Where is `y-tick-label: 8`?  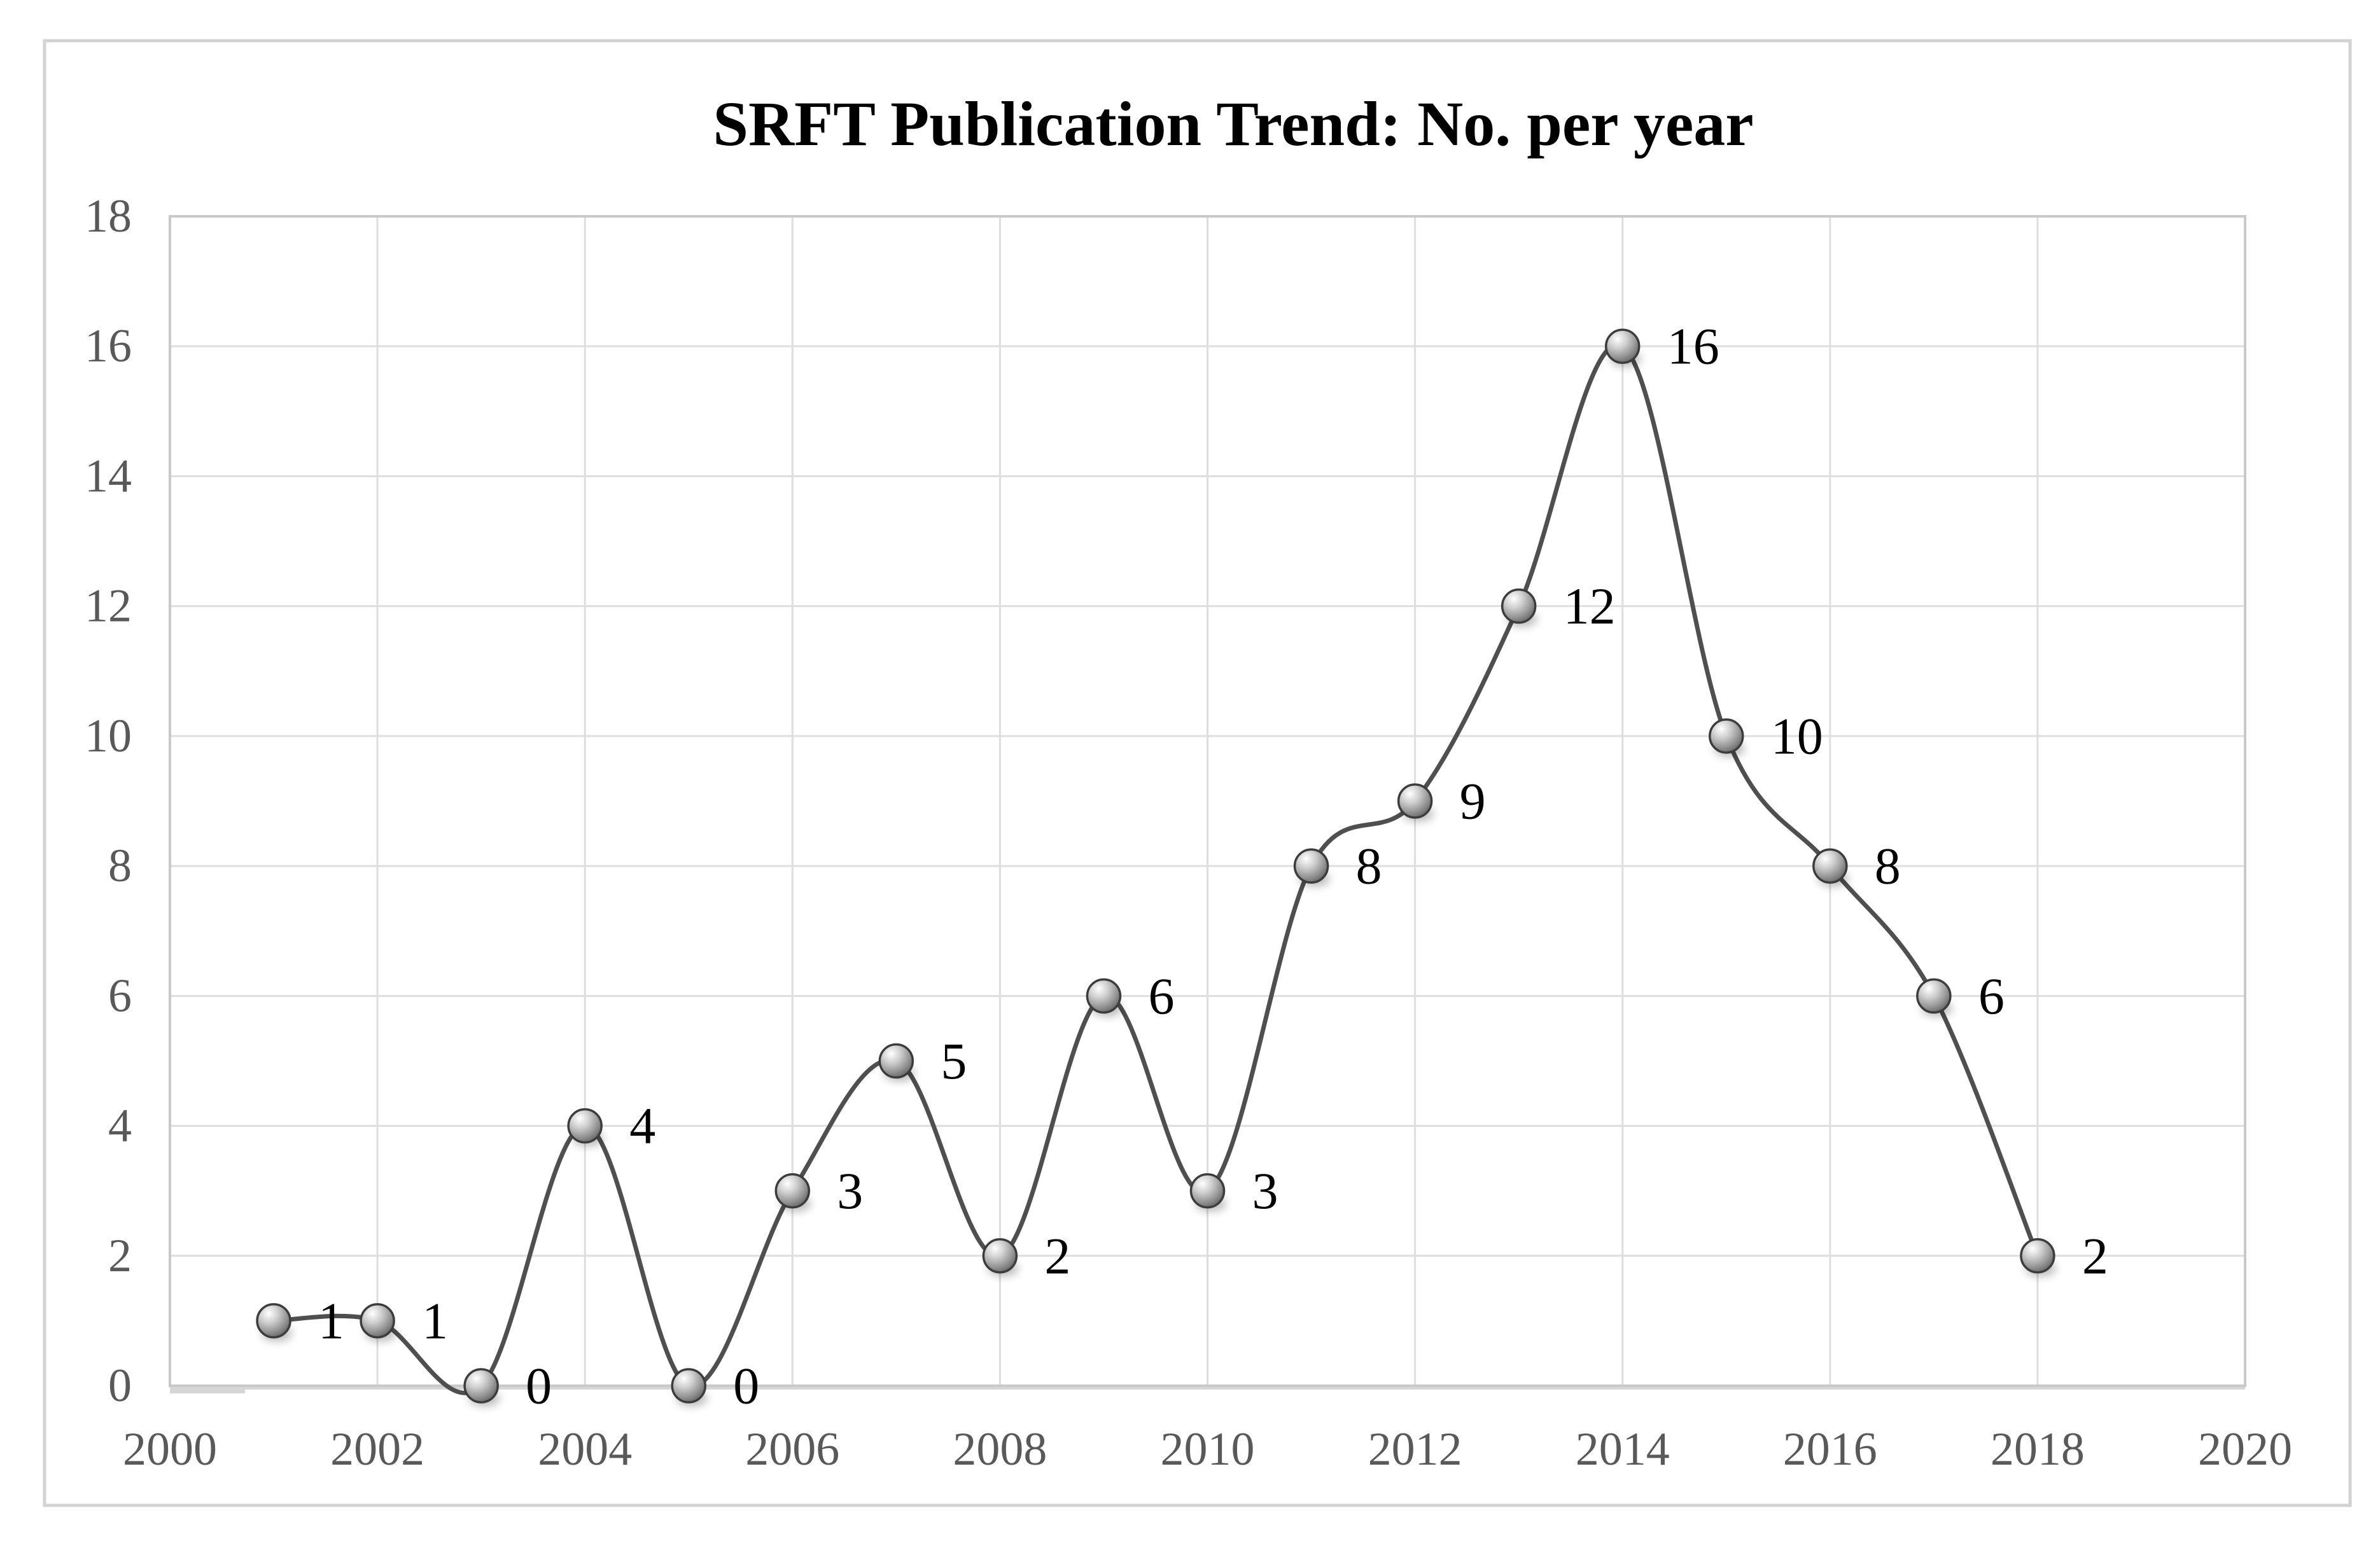
y-tick-label: 8 is located at coordinates (120, 866).